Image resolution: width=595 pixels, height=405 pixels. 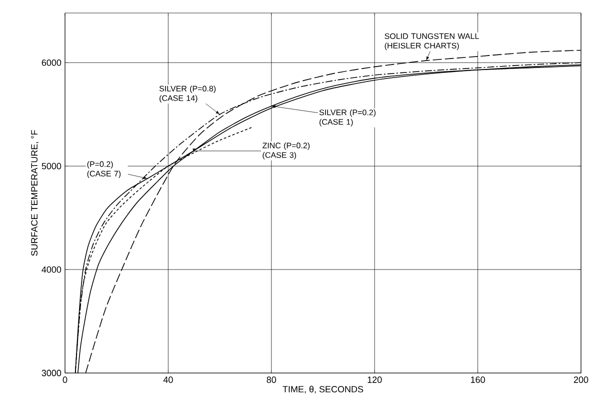 What do you see at coordinates (271, 379) in the screenshot?
I see `x-tick-label: 80` at bounding box center [271, 379].